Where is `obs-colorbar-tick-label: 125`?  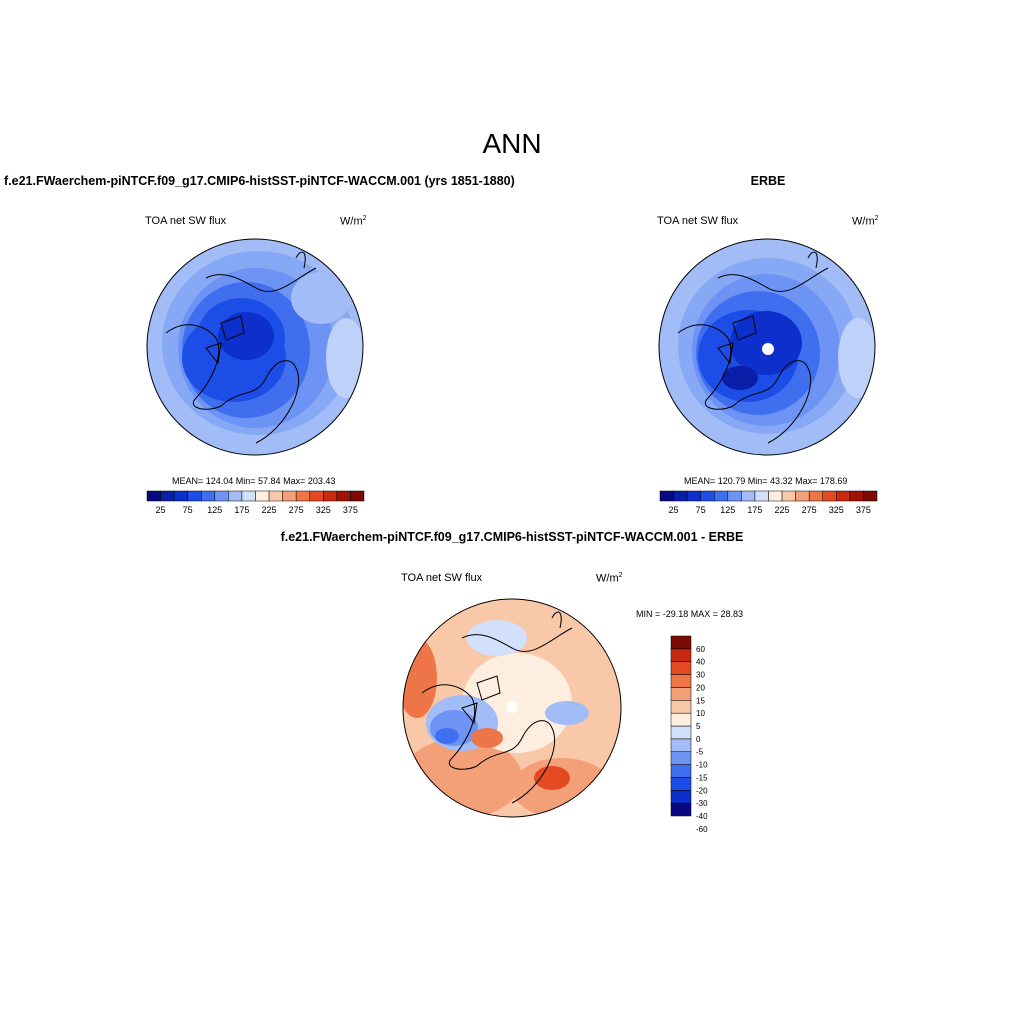
obs-colorbar-tick-label: 125 is located at coordinates (727, 510).